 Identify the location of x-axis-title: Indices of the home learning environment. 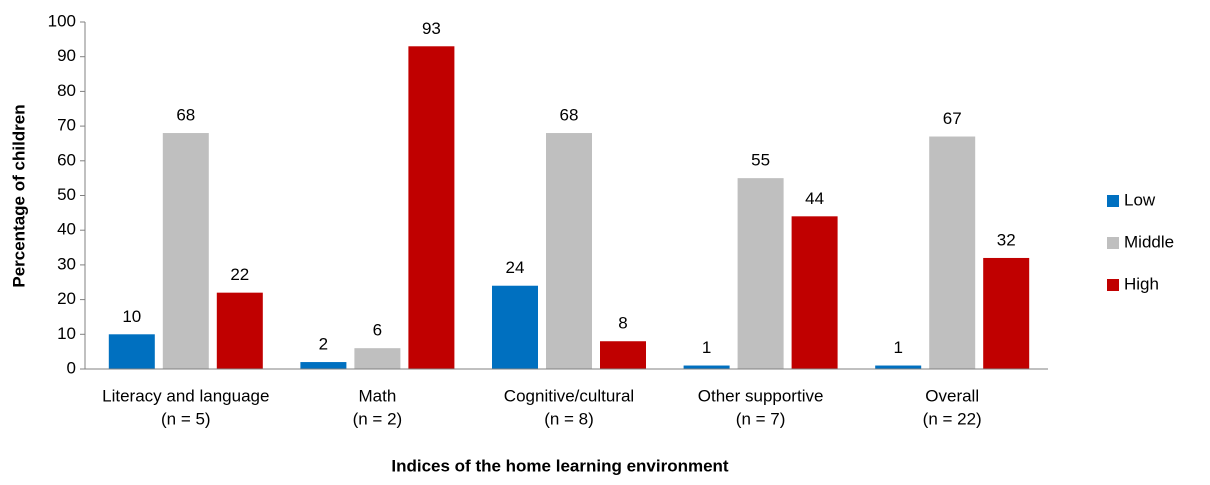
(560, 465).